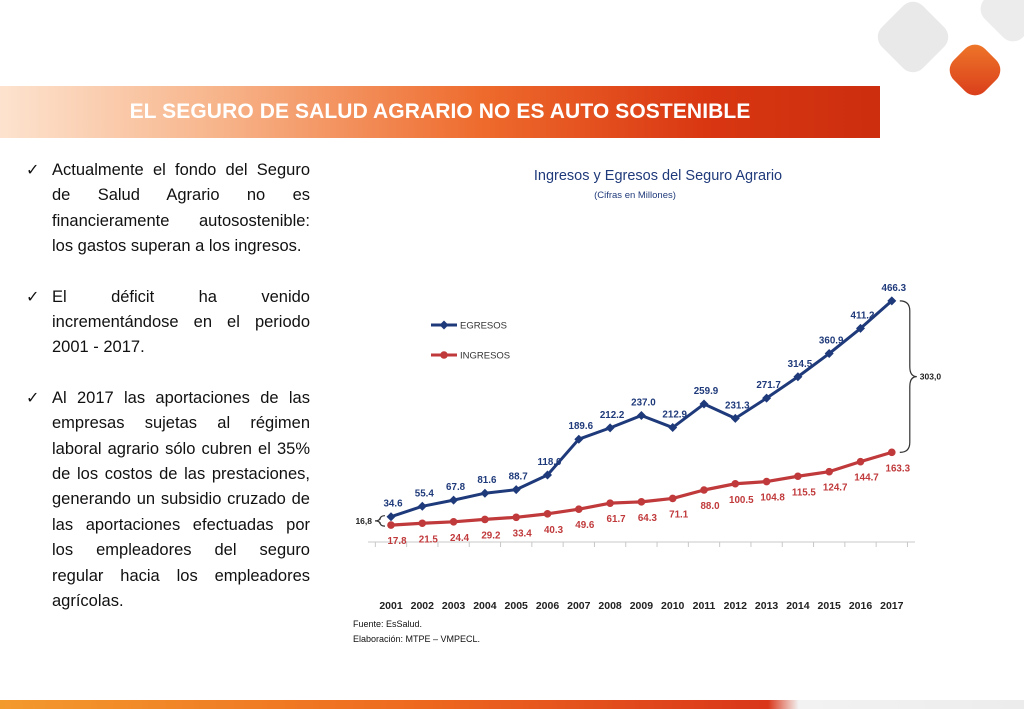  Describe the element at coordinates (673, 606) in the screenshot. I see `x-tick-label: 2010` at that location.